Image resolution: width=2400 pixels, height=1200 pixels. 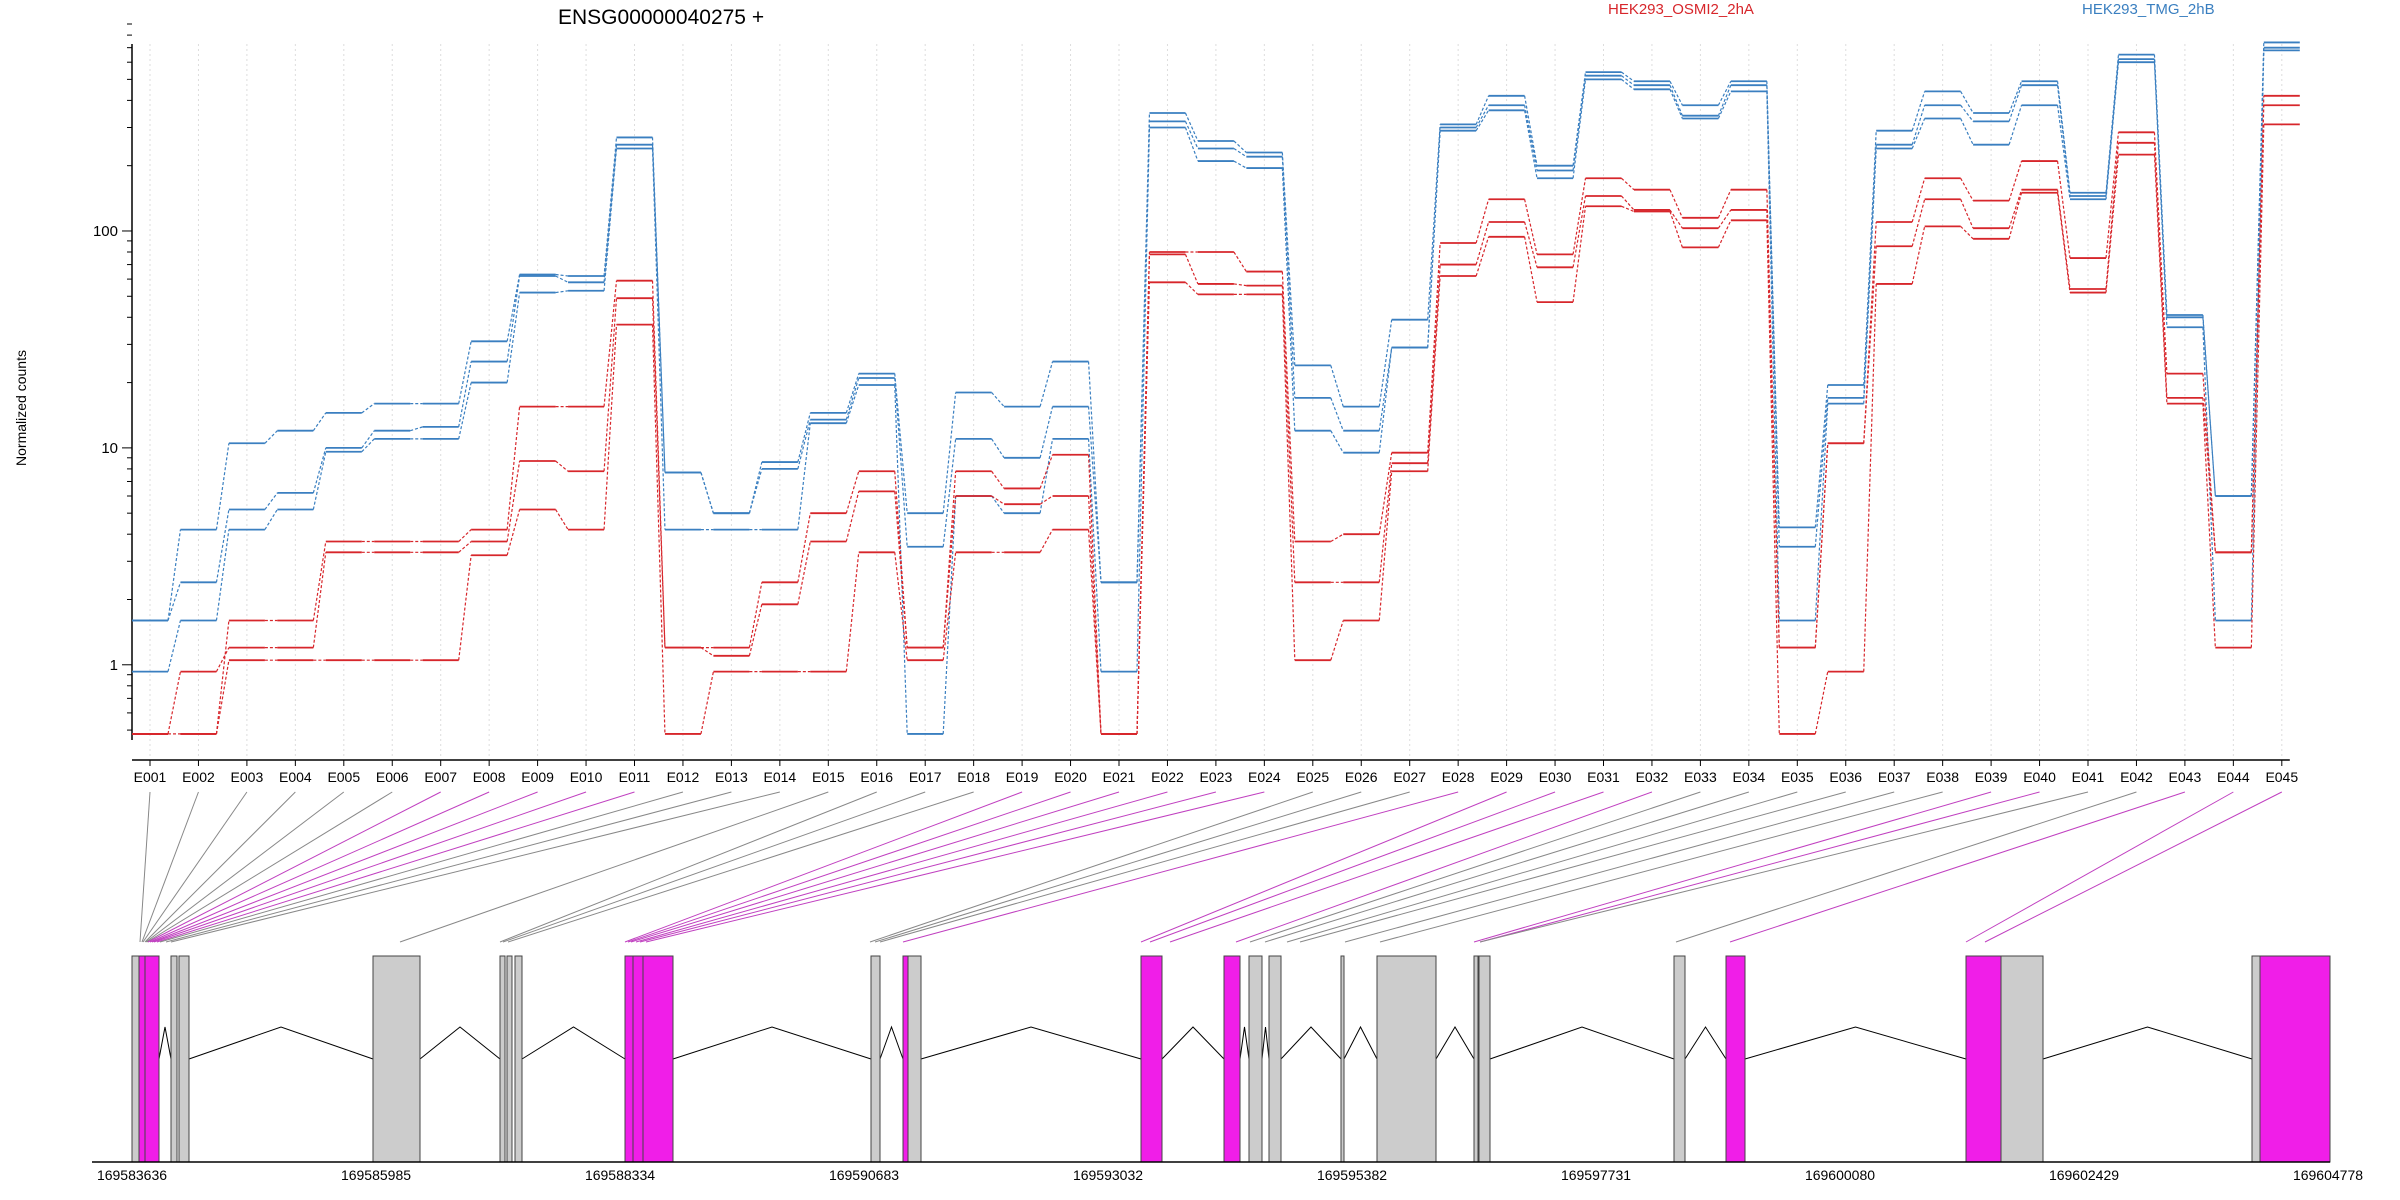 What do you see at coordinates (1942, 777) in the screenshot?
I see `x-tick-label: E038` at bounding box center [1942, 777].